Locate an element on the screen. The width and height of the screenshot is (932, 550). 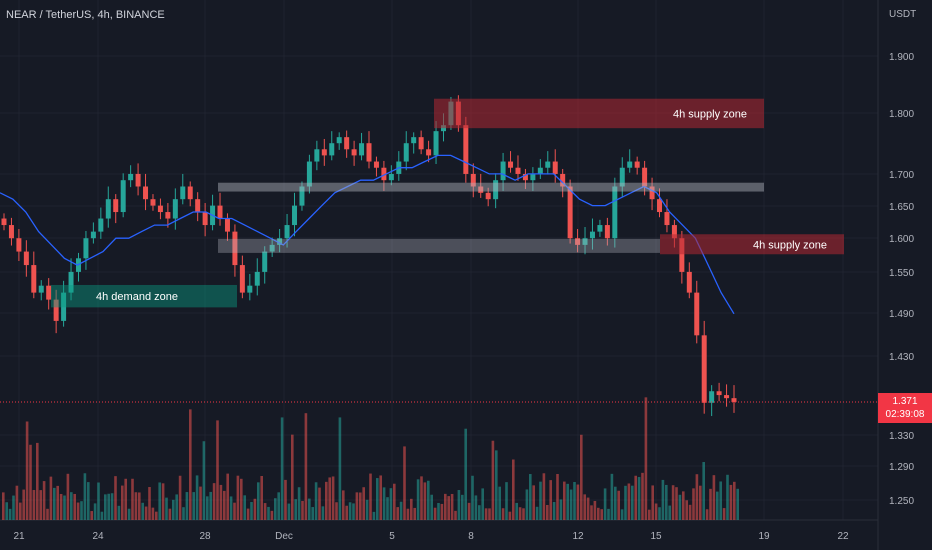
symbol-title: NEAR / TetherUS, 4h, BINANCE is located at coordinates (85, 15).